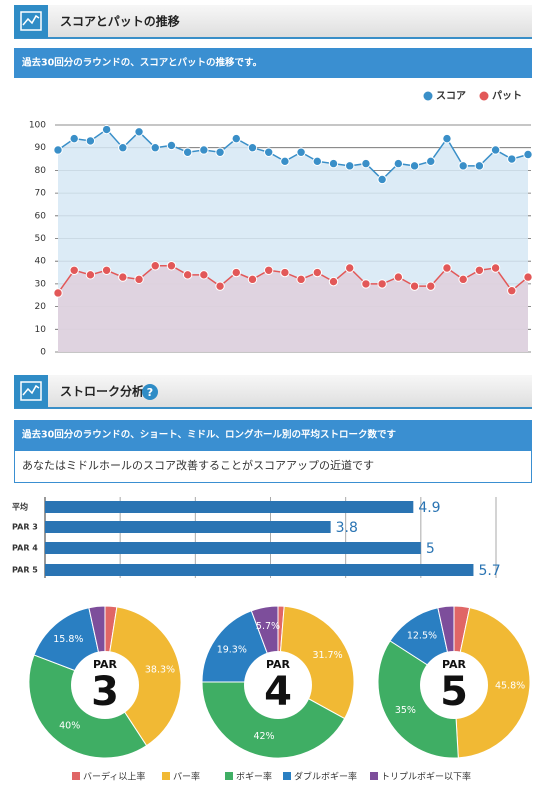  What do you see at coordinates (20, 507) in the screenshot?
I see `category-label: 平均` at bounding box center [20, 507].